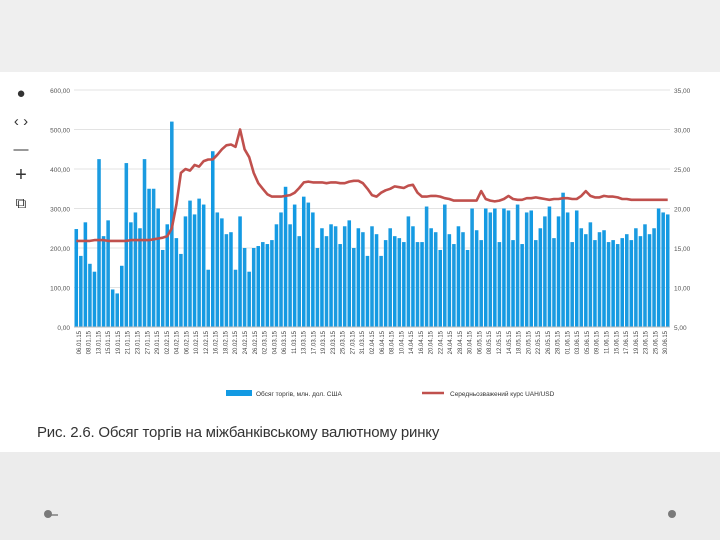 The height and width of the screenshot is (540, 720). I want to click on y-left-tick-label: 600,00, so click(60, 91).